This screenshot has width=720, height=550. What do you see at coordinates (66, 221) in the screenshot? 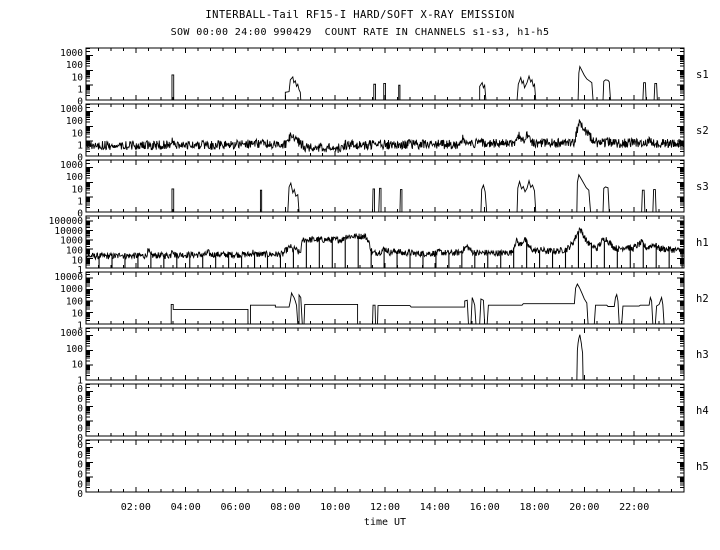
I see `y-tick-label: 100000` at bounding box center [66, 221].